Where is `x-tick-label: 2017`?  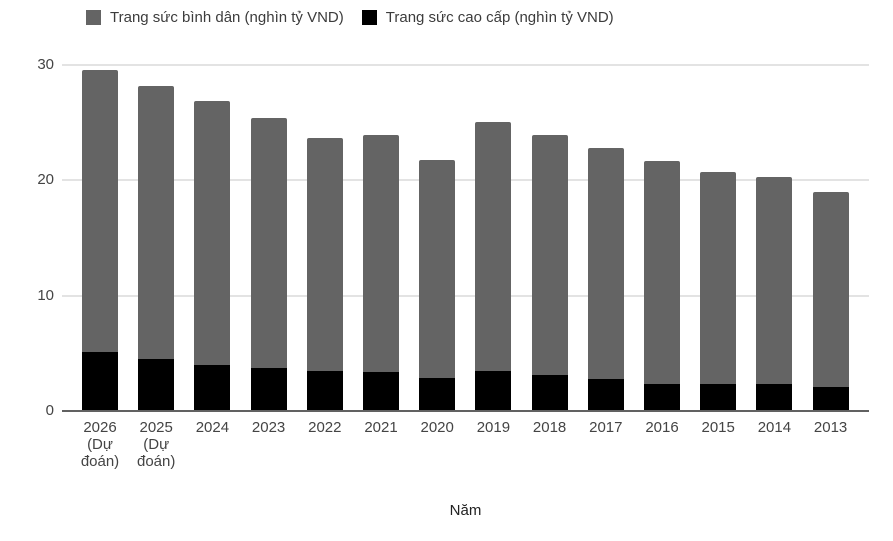 x-tick-label: 2017 is located at coordinates (606, 427).